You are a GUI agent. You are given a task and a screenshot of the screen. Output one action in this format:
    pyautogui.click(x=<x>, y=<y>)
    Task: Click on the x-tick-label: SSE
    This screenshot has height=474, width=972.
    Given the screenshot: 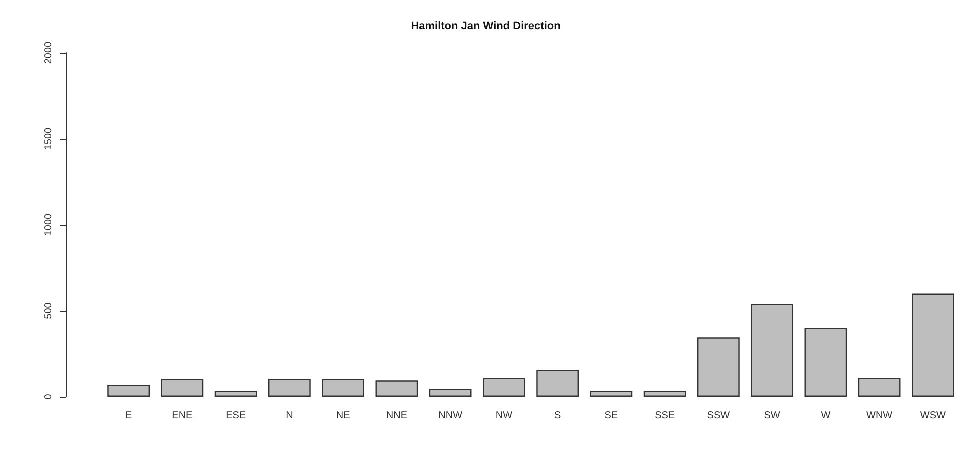 What is the action you would take?
    pyautogui.click(x=665, y=416)
    